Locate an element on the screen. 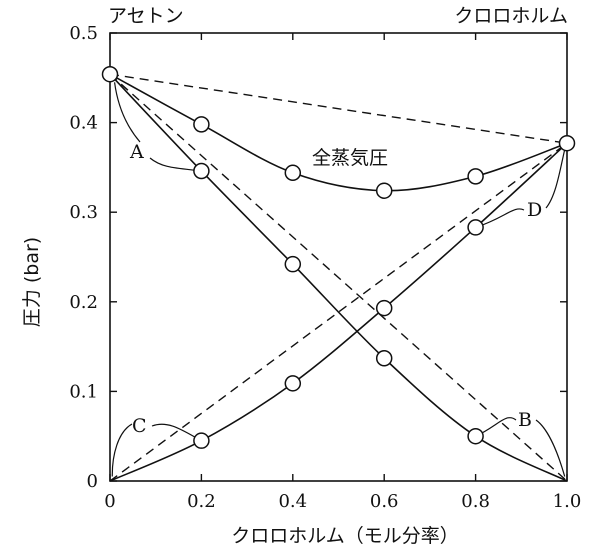  x-tick-label: 0 is located at coordinates (109, 501).